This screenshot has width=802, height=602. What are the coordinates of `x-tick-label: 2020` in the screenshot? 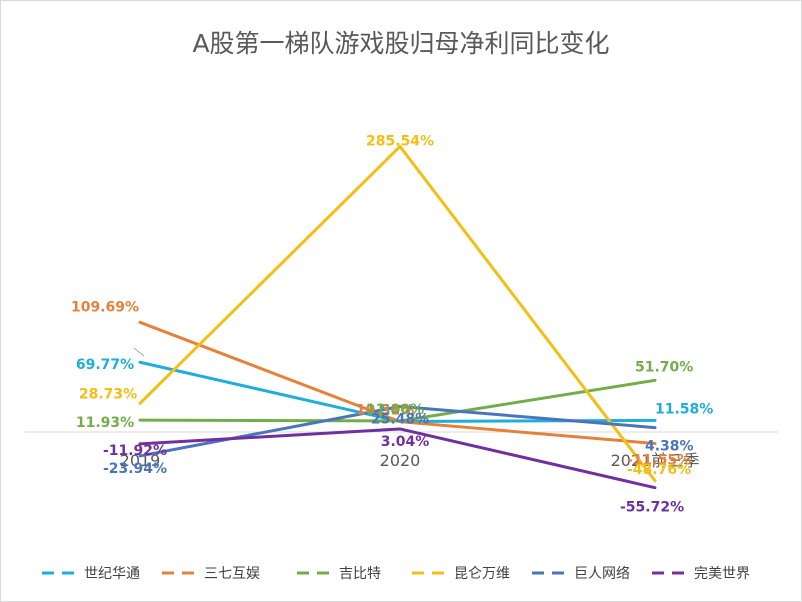 It's located at (400, 460).